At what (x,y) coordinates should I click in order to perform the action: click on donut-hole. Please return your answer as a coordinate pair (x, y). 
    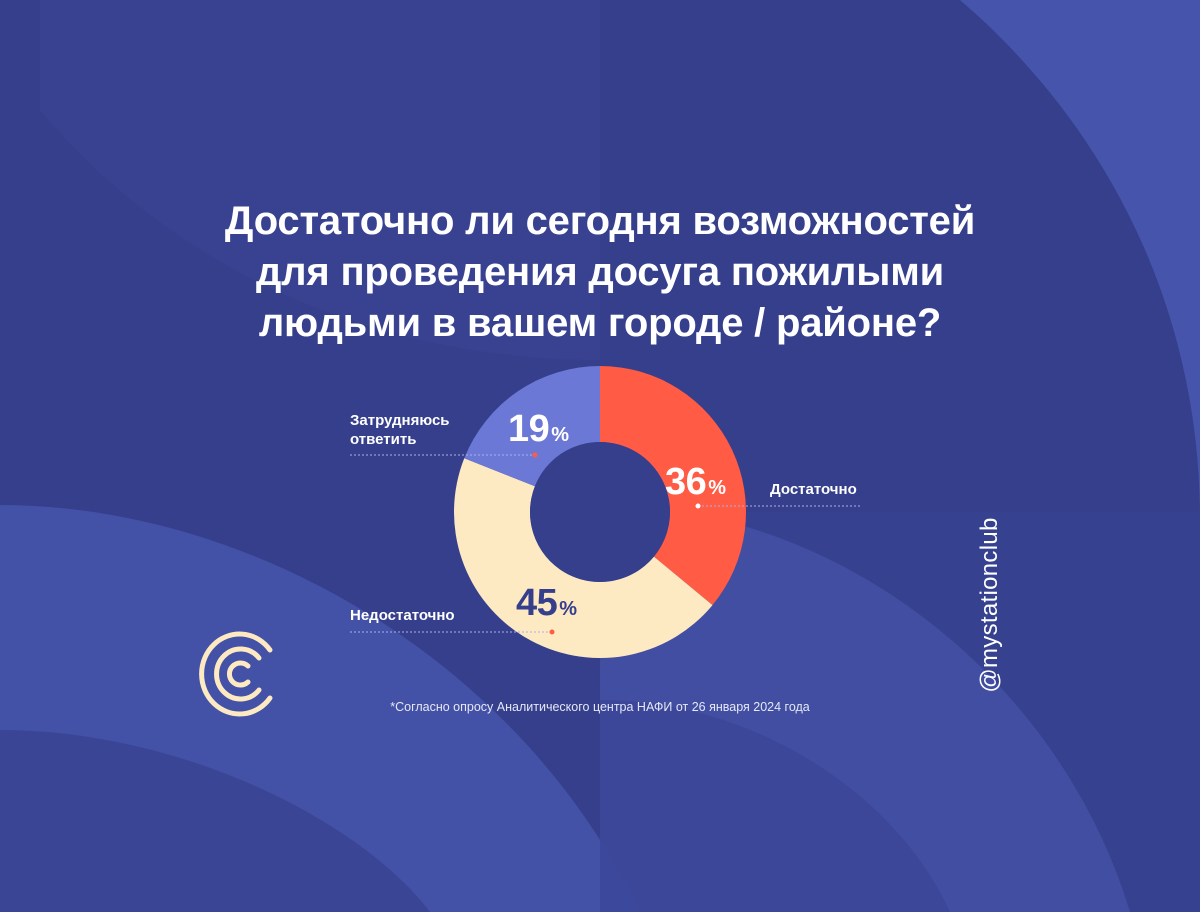
    Looking at the image, I should click on (600, 512).